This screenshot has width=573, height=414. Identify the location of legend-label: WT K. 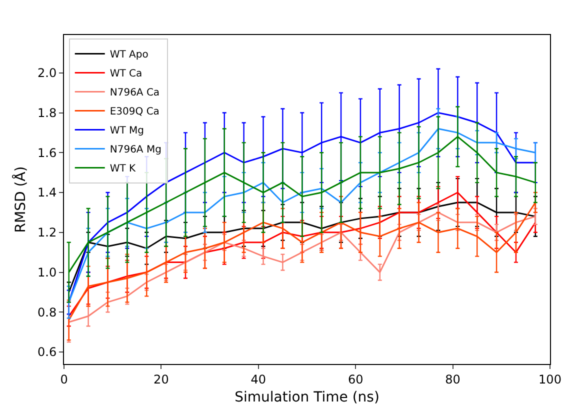
(123, 169).